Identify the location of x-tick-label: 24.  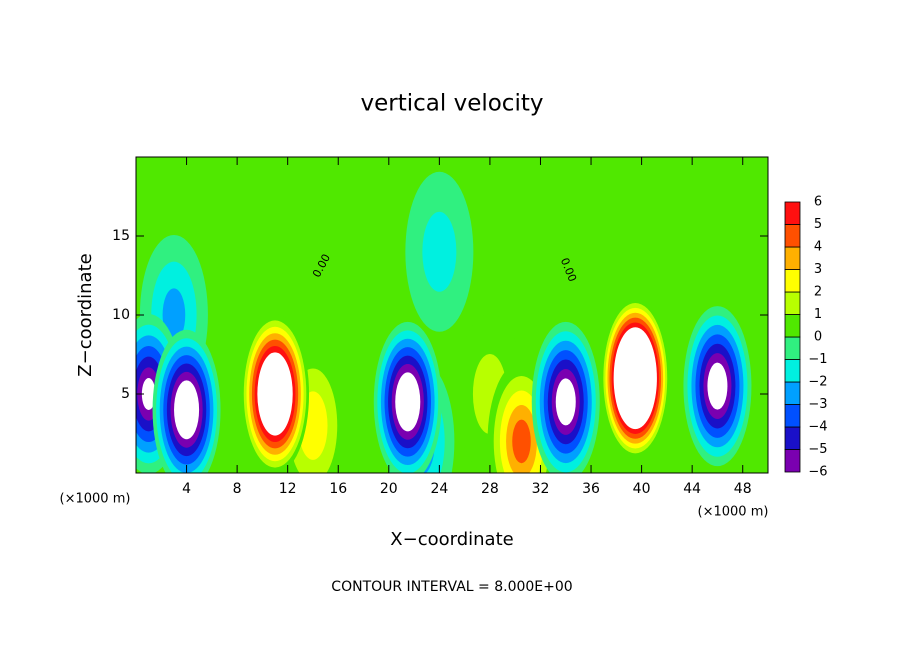
(439, 489).